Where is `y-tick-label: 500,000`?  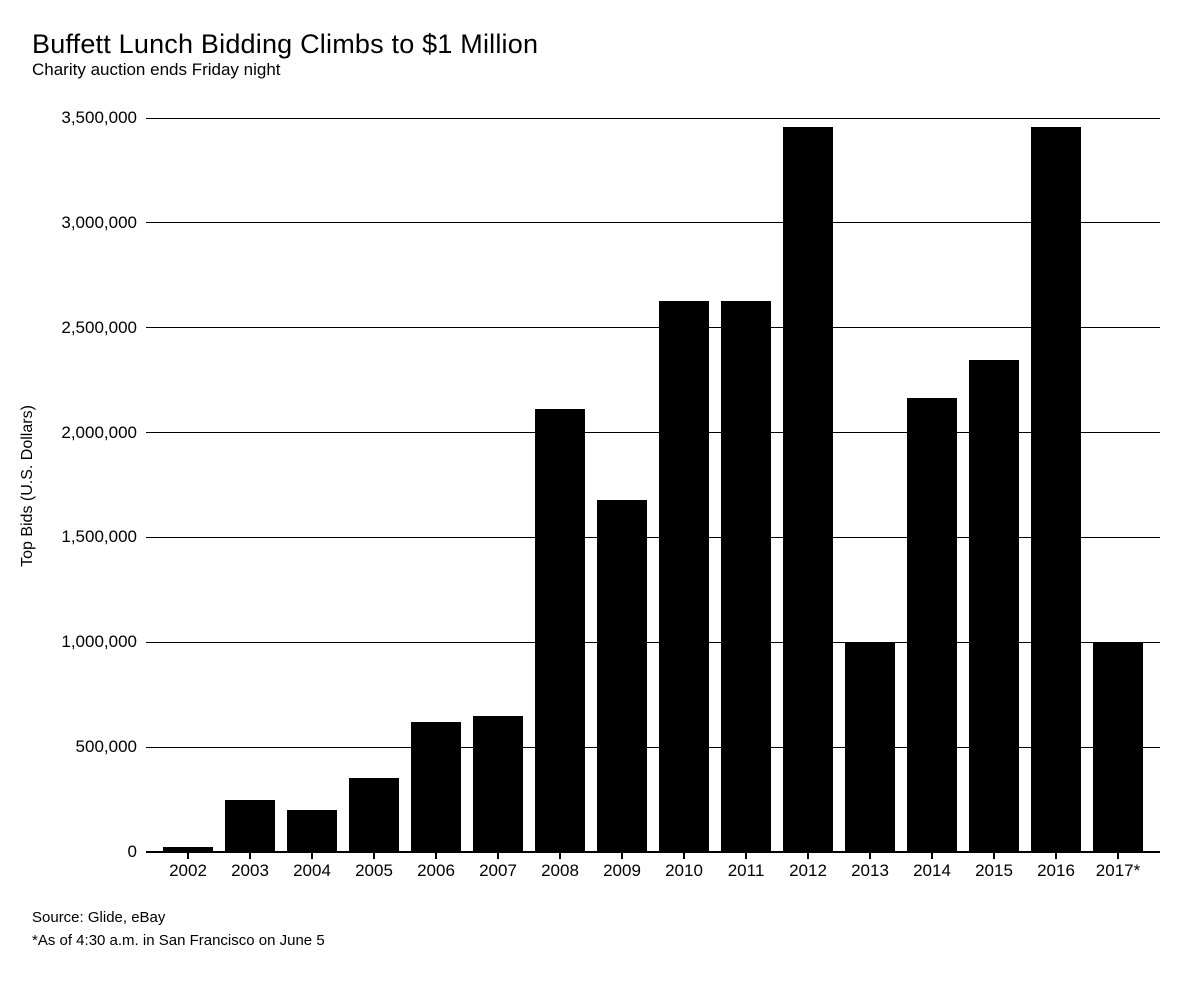
y-tick-label: 500,000 is located at coordinates (106, 747).